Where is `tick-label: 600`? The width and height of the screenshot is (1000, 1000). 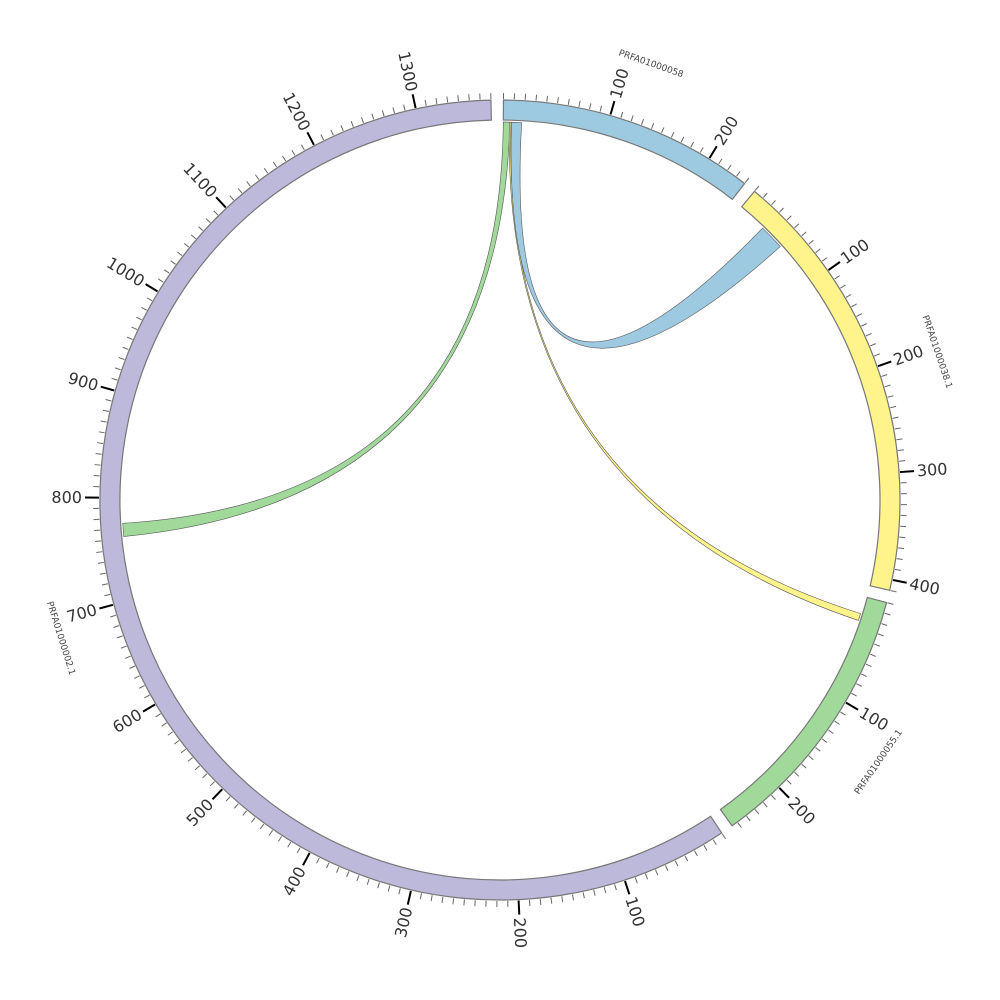 tick-label: 600 is located at coordinates (127, 721).